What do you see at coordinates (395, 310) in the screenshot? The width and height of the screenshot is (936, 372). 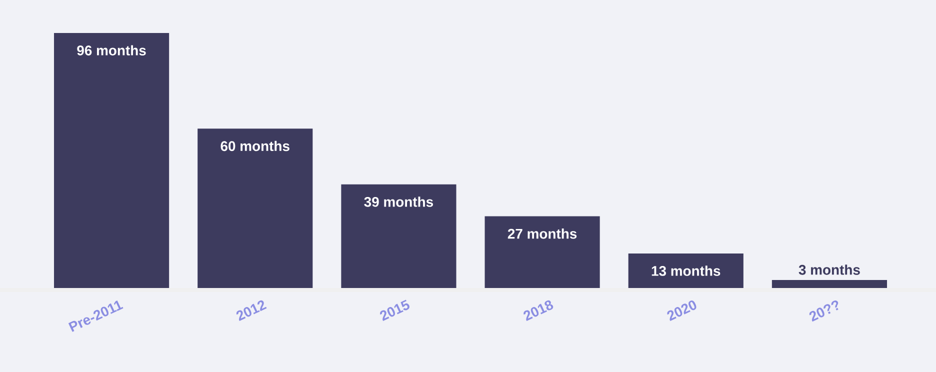 I see `x-tick-label: 2015` at bounding box center [395, 310].